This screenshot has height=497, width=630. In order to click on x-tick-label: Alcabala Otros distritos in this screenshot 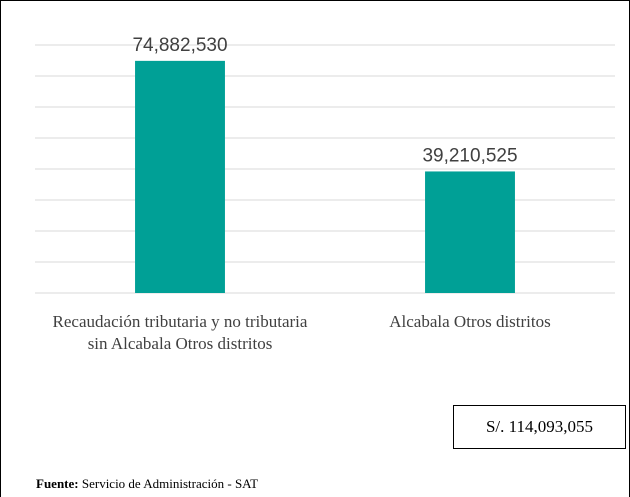, I will do `click(470, 321)`.